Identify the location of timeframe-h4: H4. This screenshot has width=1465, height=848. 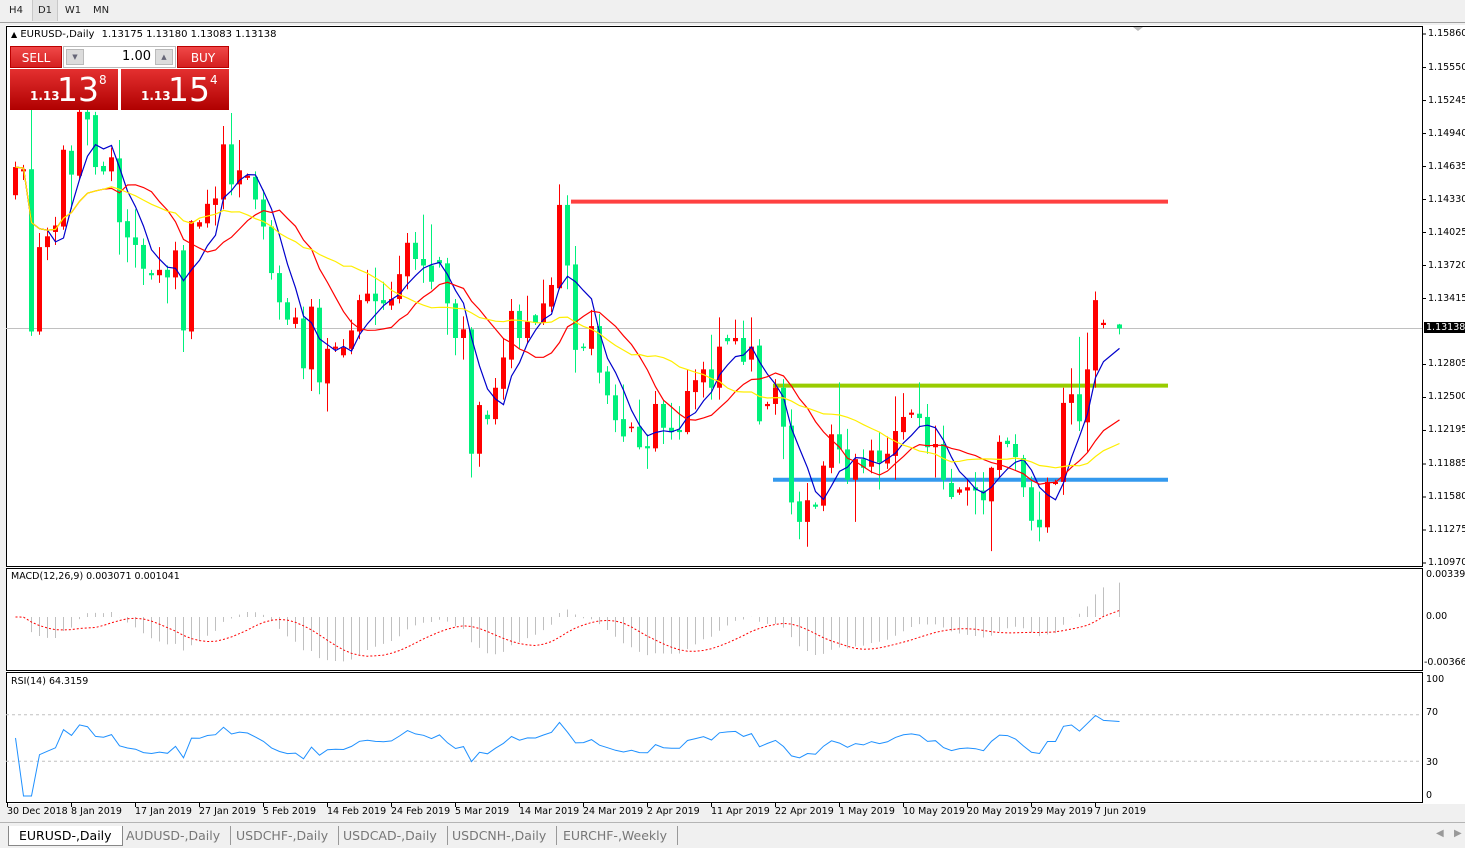
(16, 10).